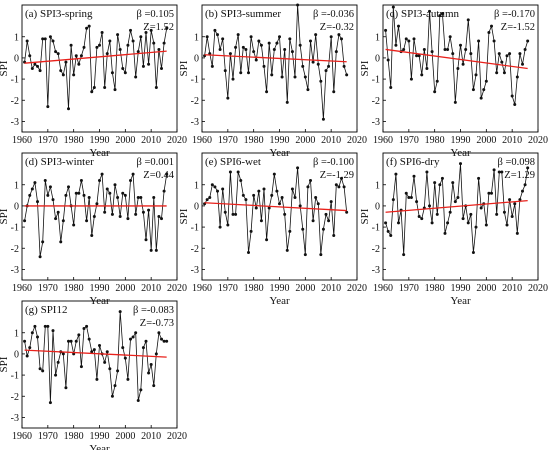 This screenshot has height=450, width=550. Describe the element at coordinates (519, 175) in the screenshot. I see `z-value: Z=1.29` at that location.